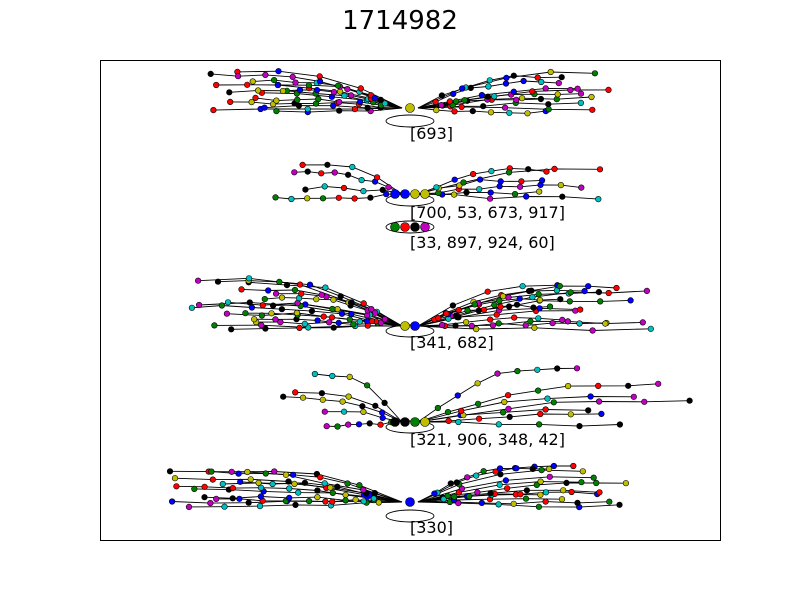  I want to click on figure-title: 1714982, so click(400, 21).